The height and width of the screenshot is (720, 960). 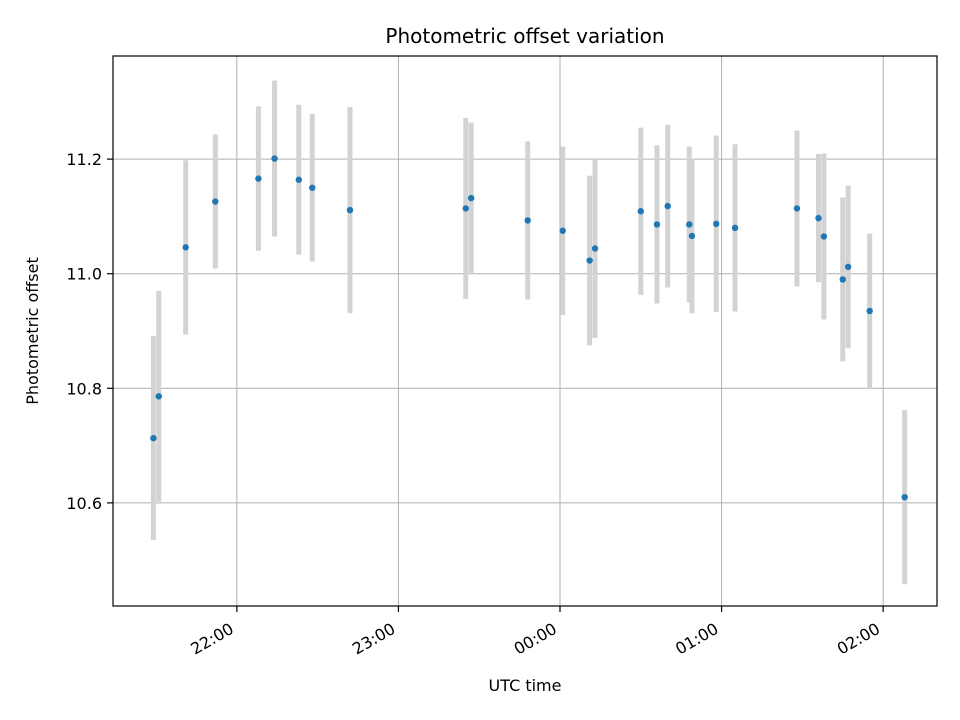 I want to click on chart-title: Photometric offset variation, so click(x=524, y=36).